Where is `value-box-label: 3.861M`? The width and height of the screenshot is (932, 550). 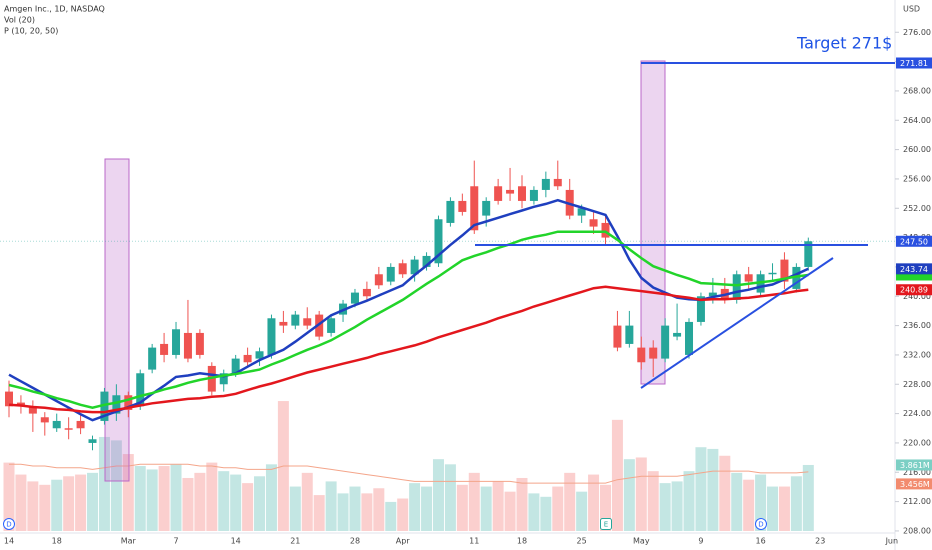
value-box-label: 3.861M is located at coordinates (915, 465).